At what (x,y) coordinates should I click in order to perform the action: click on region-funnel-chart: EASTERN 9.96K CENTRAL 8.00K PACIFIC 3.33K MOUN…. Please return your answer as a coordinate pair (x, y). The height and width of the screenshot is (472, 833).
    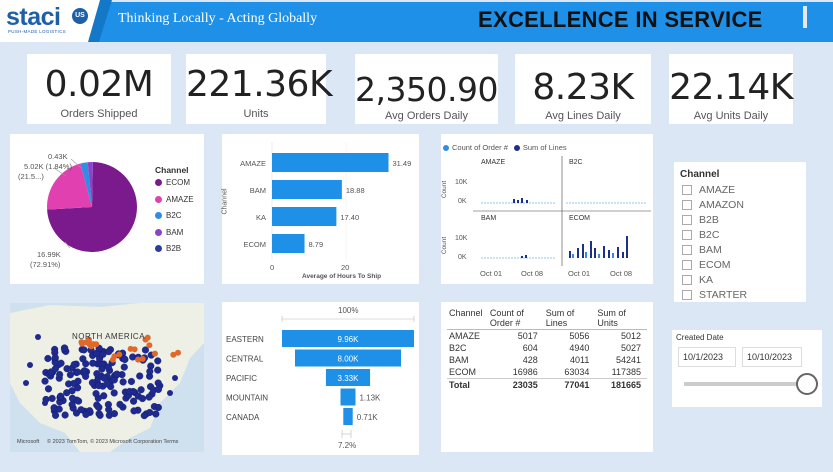
    Looking at the image, I should click on (320, 378).